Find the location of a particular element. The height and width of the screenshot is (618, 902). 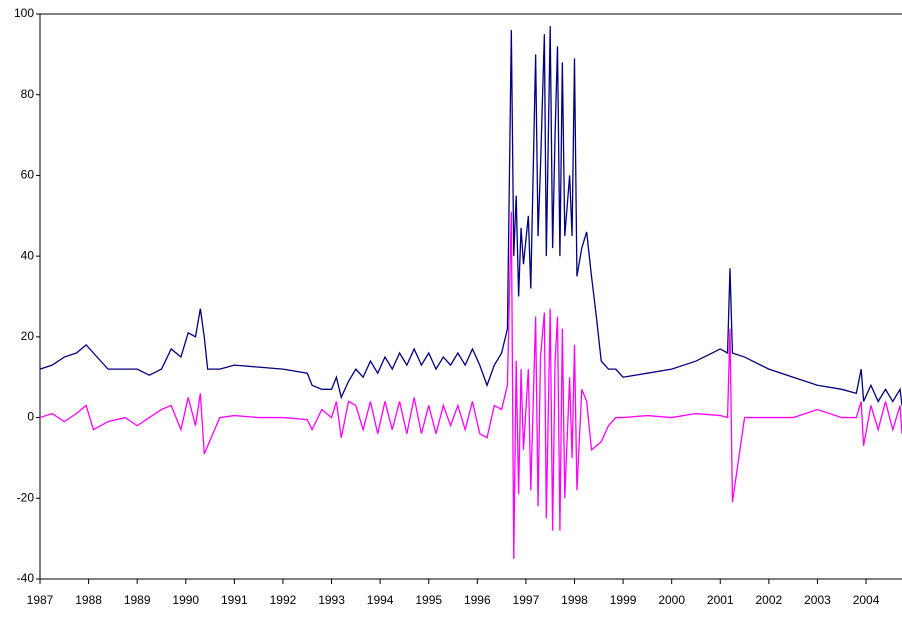

y-tick-label: 0 is located at coordinates (30, 417).